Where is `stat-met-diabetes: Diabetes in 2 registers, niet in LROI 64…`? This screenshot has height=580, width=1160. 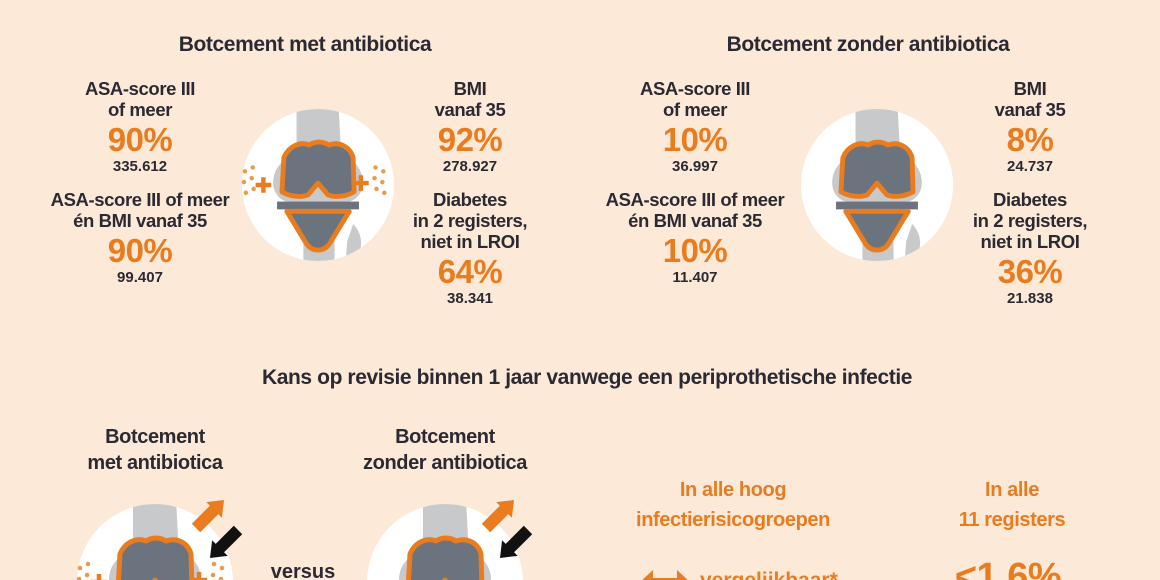
stat-met-diabetes: Diabetes in 2 registers, niet in LROI 64… is located at coordinates (470, 248).